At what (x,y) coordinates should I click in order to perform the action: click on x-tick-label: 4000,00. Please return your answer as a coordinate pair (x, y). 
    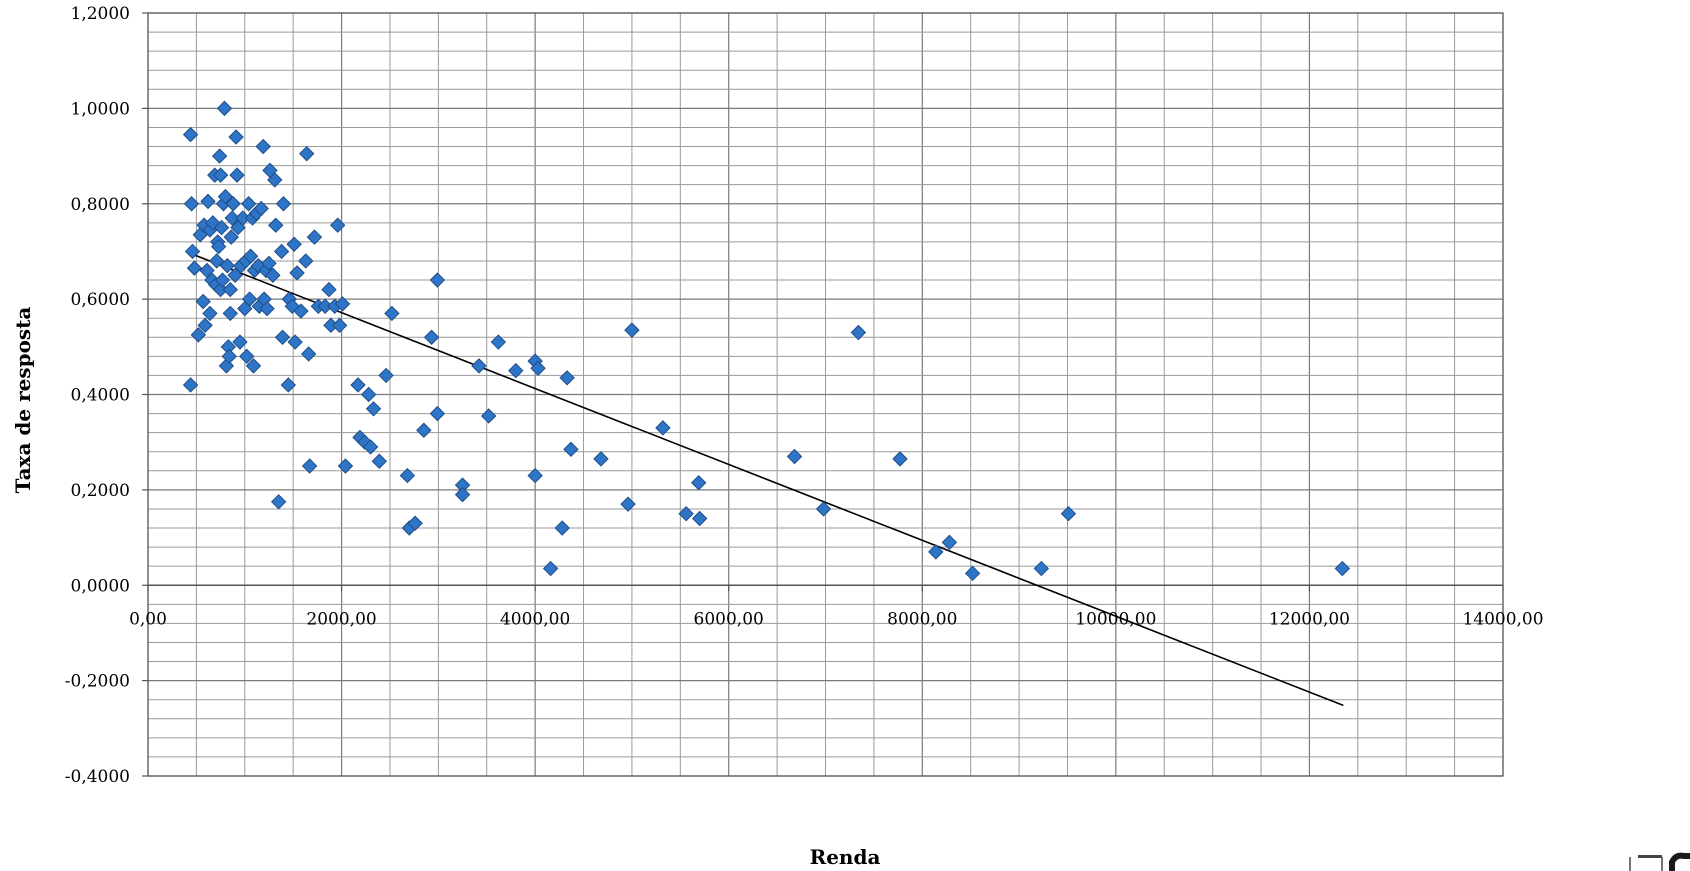
    Looking at the image, I should click on (535, 619).